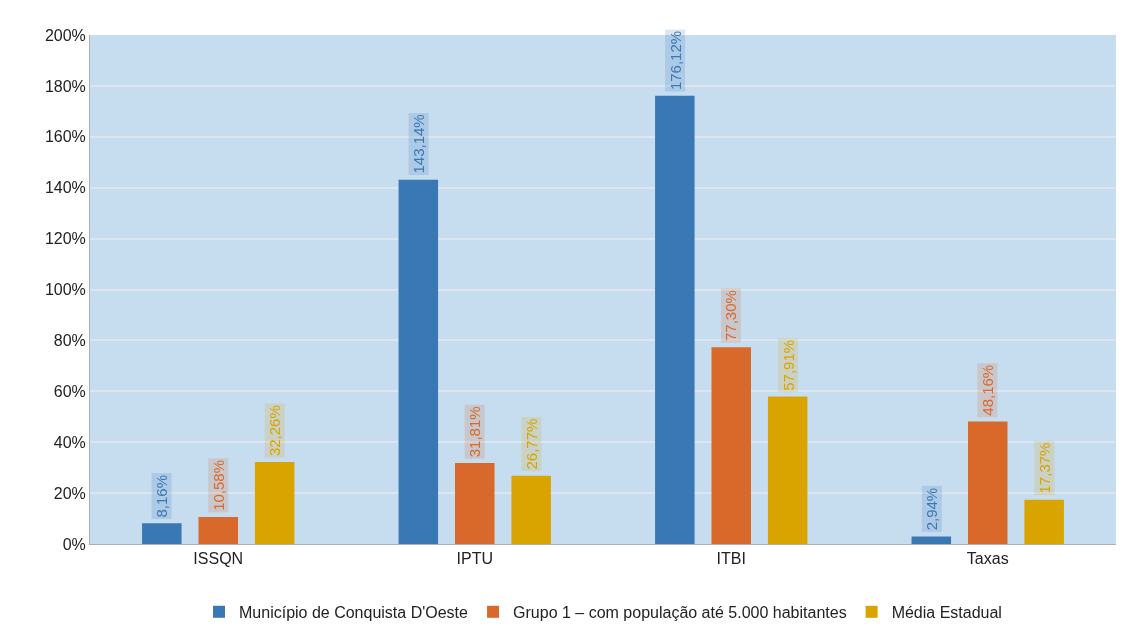 This screenshot has width=1131, height=641. I want to click on y-tick-label: 120%, so click(65, 239).